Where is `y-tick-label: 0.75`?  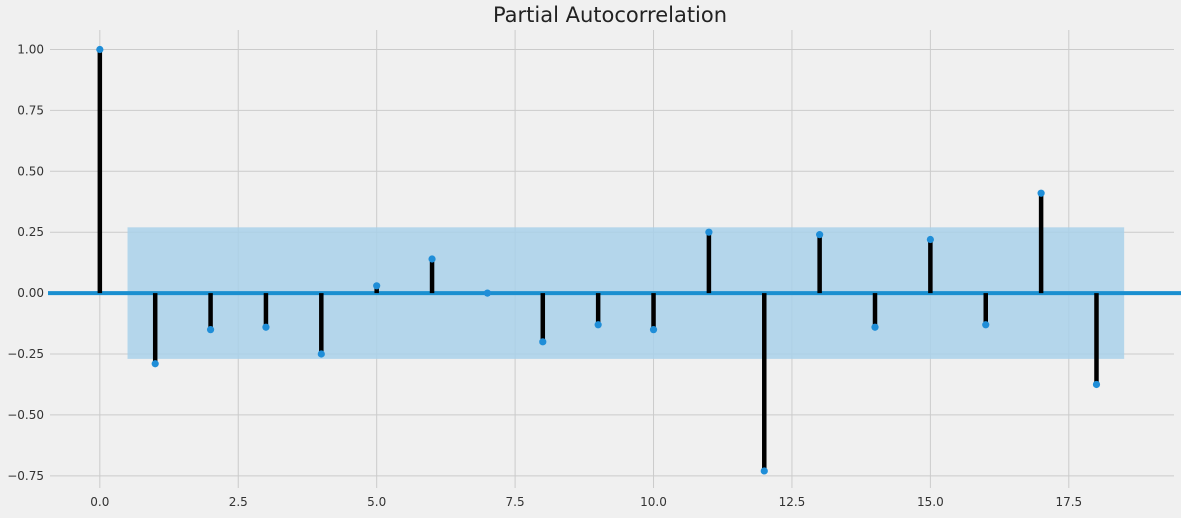
y-tick-label: 0.75 is located at coordinates (30, 110).